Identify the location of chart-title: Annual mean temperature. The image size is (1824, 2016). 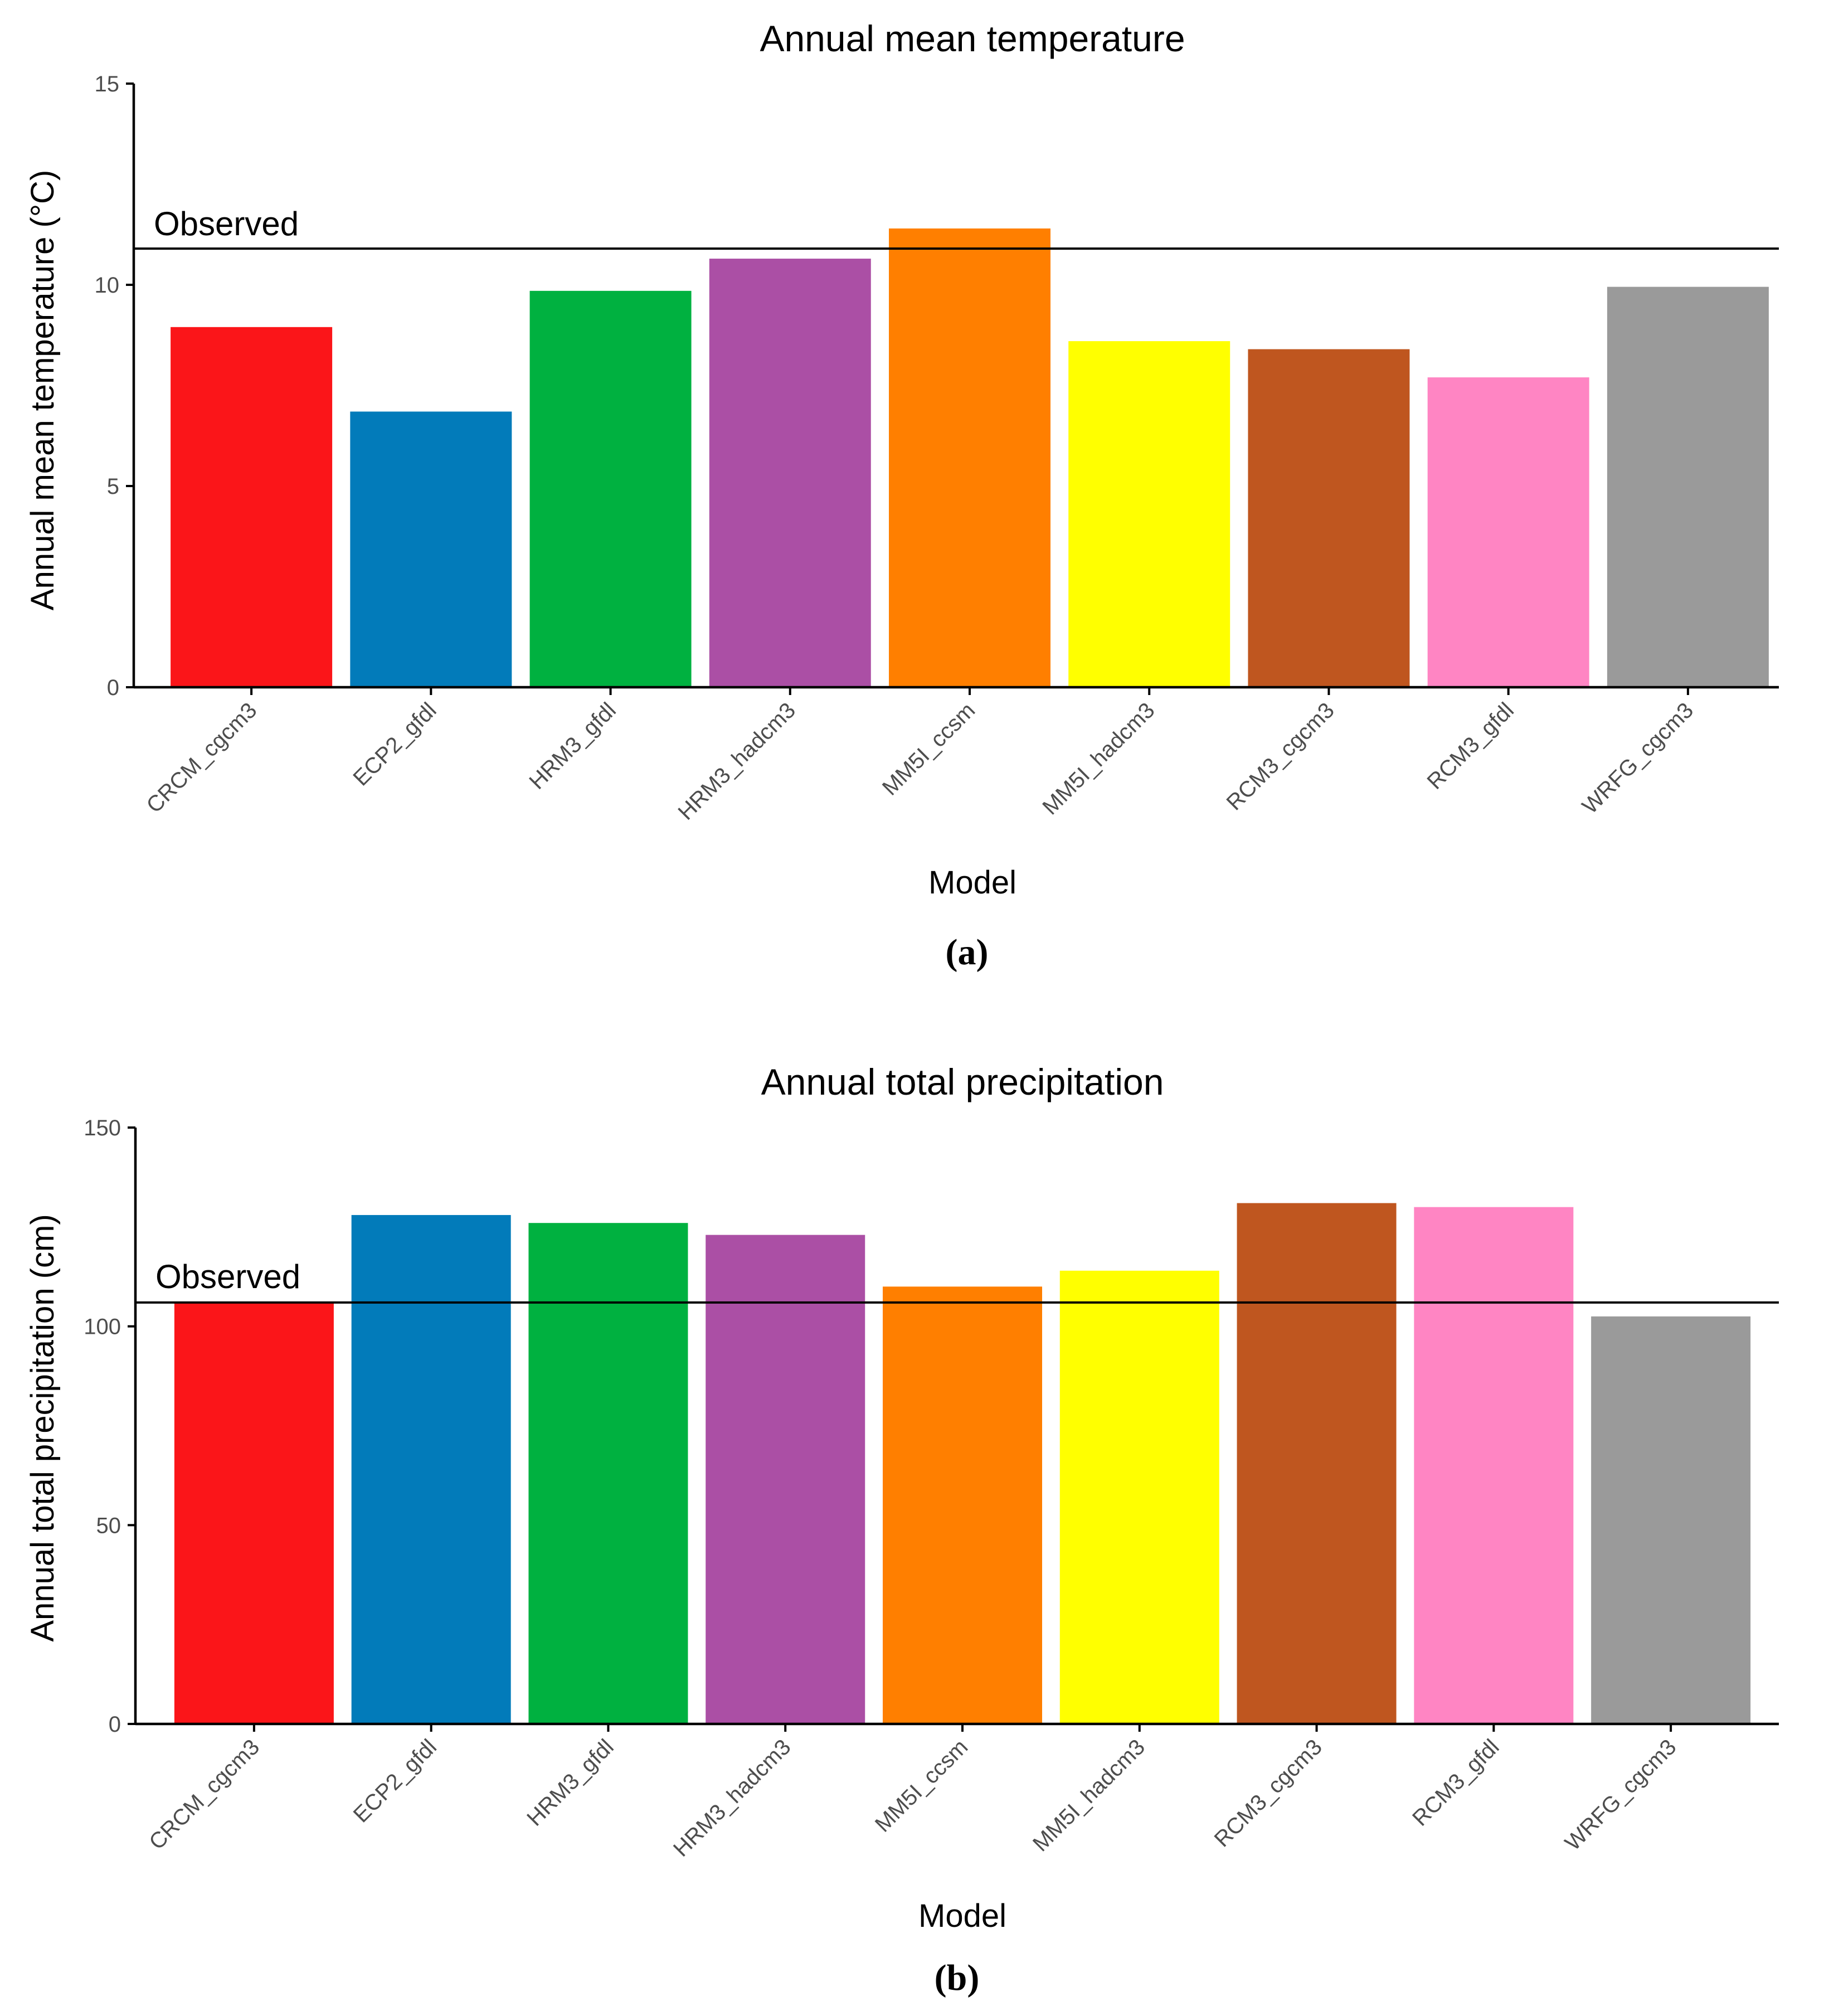
(972, 38).